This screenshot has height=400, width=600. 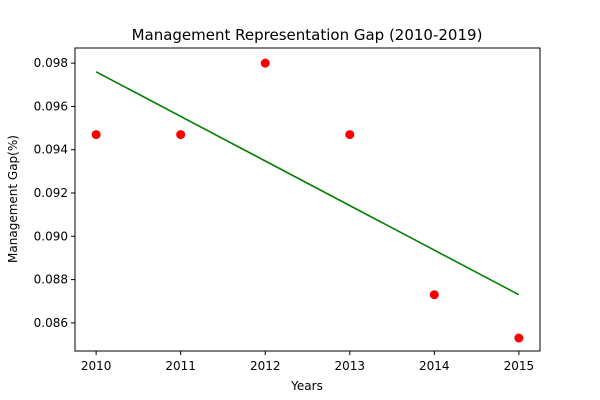 I want to click on y-tick-label: 0.092, so click(x=51, y=193).